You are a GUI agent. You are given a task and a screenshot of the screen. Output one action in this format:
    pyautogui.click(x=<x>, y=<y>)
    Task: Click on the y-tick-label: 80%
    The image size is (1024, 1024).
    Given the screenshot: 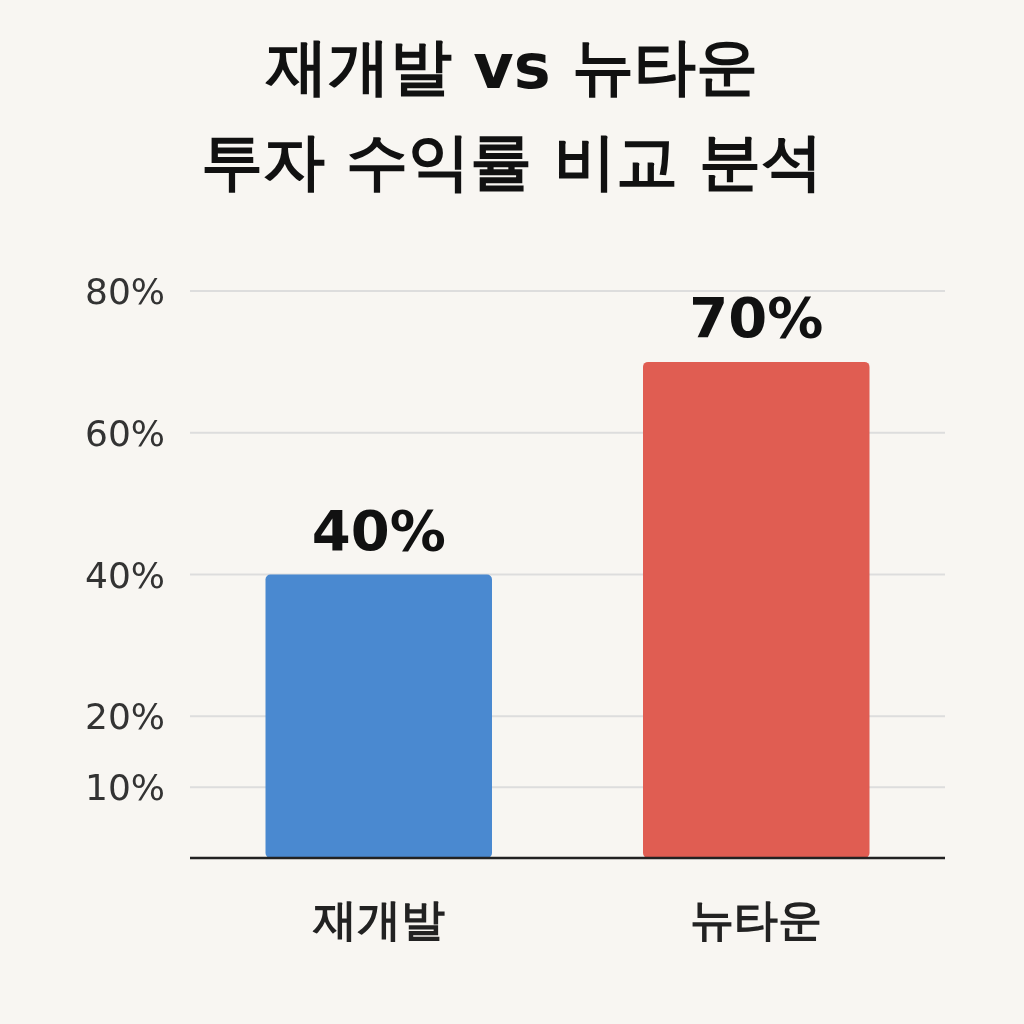 What is the action you would take?
    pyautogui.click(x=124, y=291)
    